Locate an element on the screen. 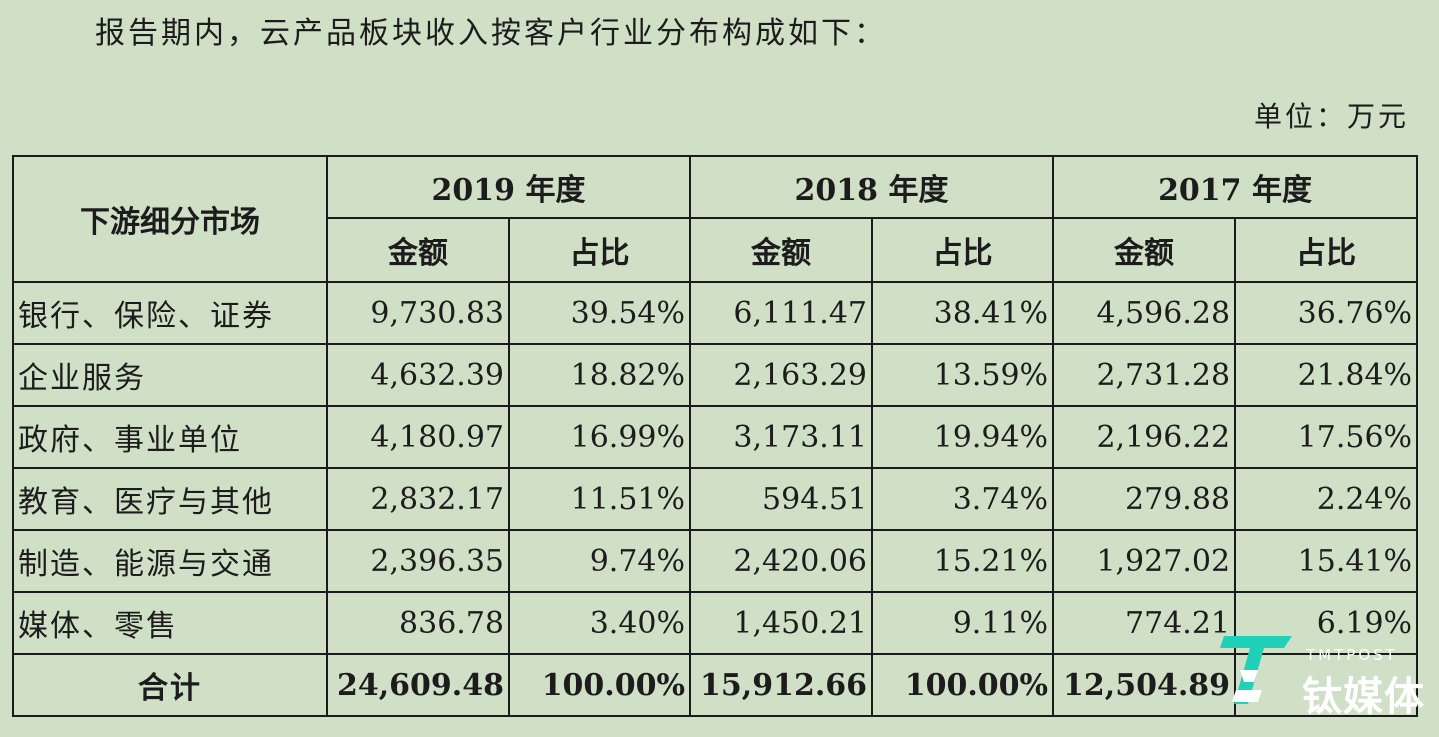  category-cell: 企业服务 is located at coordinates (170, 375).